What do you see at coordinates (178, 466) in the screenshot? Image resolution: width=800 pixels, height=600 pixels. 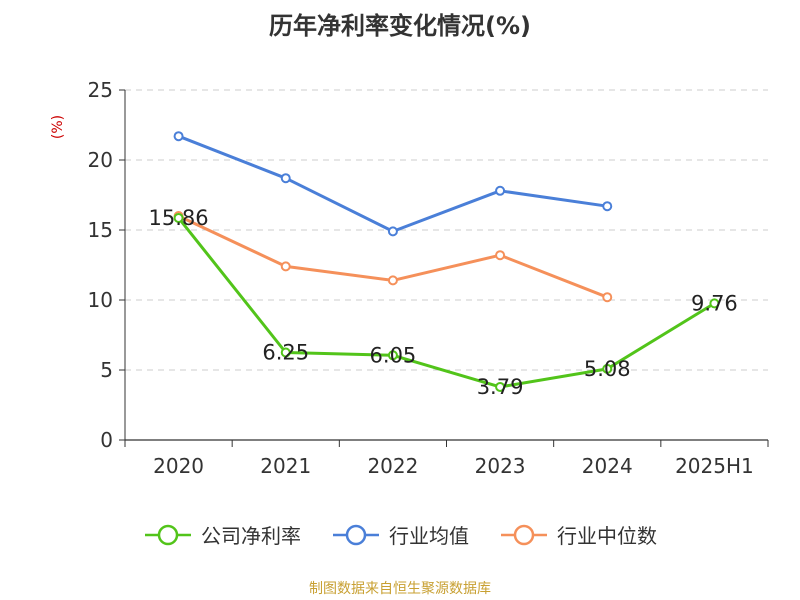 I see `x-tick-label: 2020` at bounding box center [178, 466].